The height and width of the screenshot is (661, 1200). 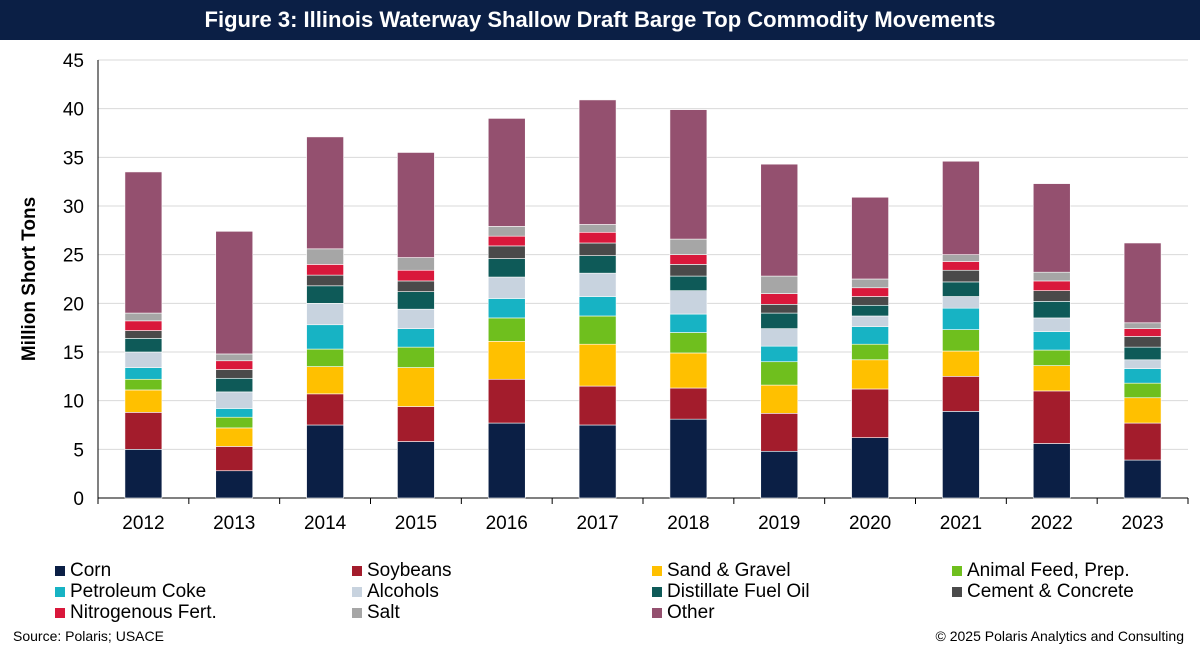 What do you see at coordinates (409, 570) in the screenshot?
I see `legend-label: Soybeans` at bounding box center [409, 570].